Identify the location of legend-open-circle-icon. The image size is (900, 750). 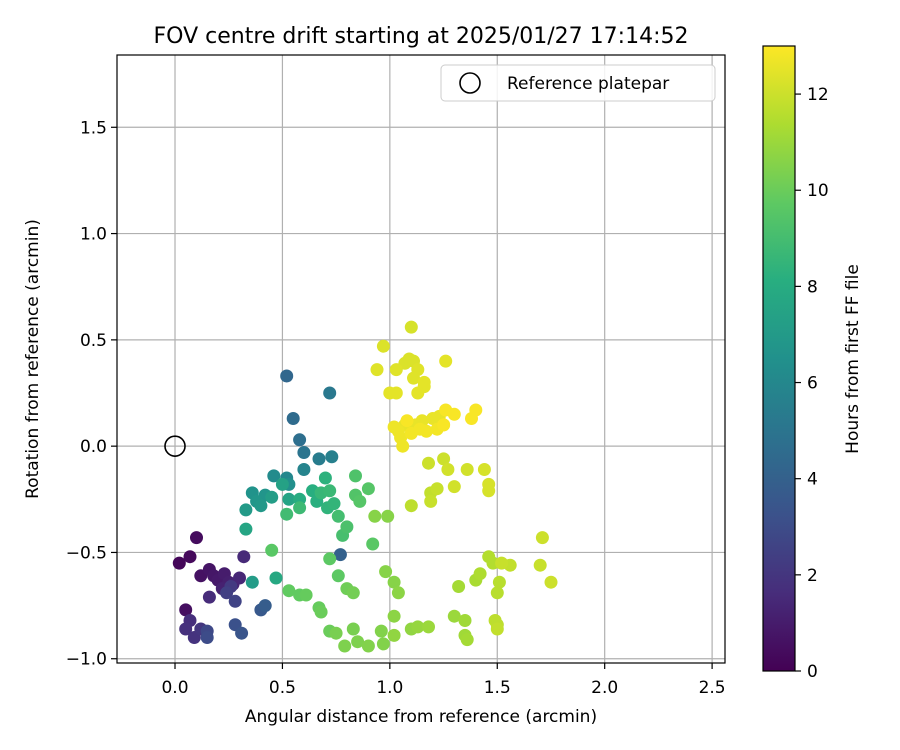
(470, 83).